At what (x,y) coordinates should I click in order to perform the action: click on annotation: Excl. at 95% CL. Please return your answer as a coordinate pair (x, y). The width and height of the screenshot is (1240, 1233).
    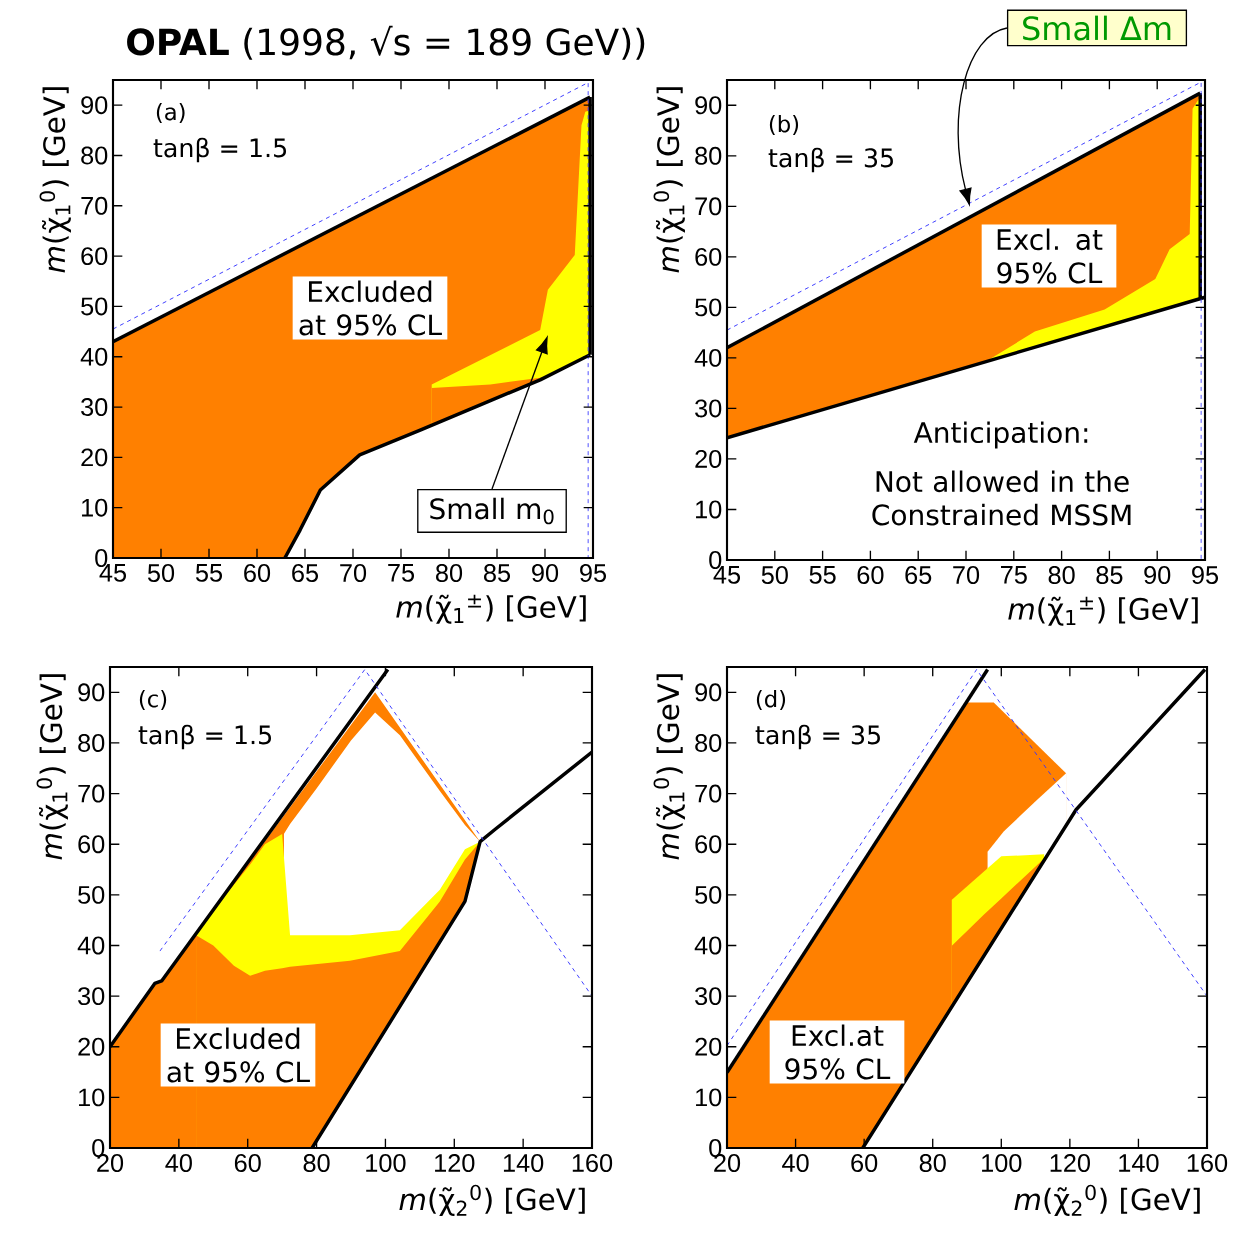
    Looking at the image, I should click on (1050, 256).